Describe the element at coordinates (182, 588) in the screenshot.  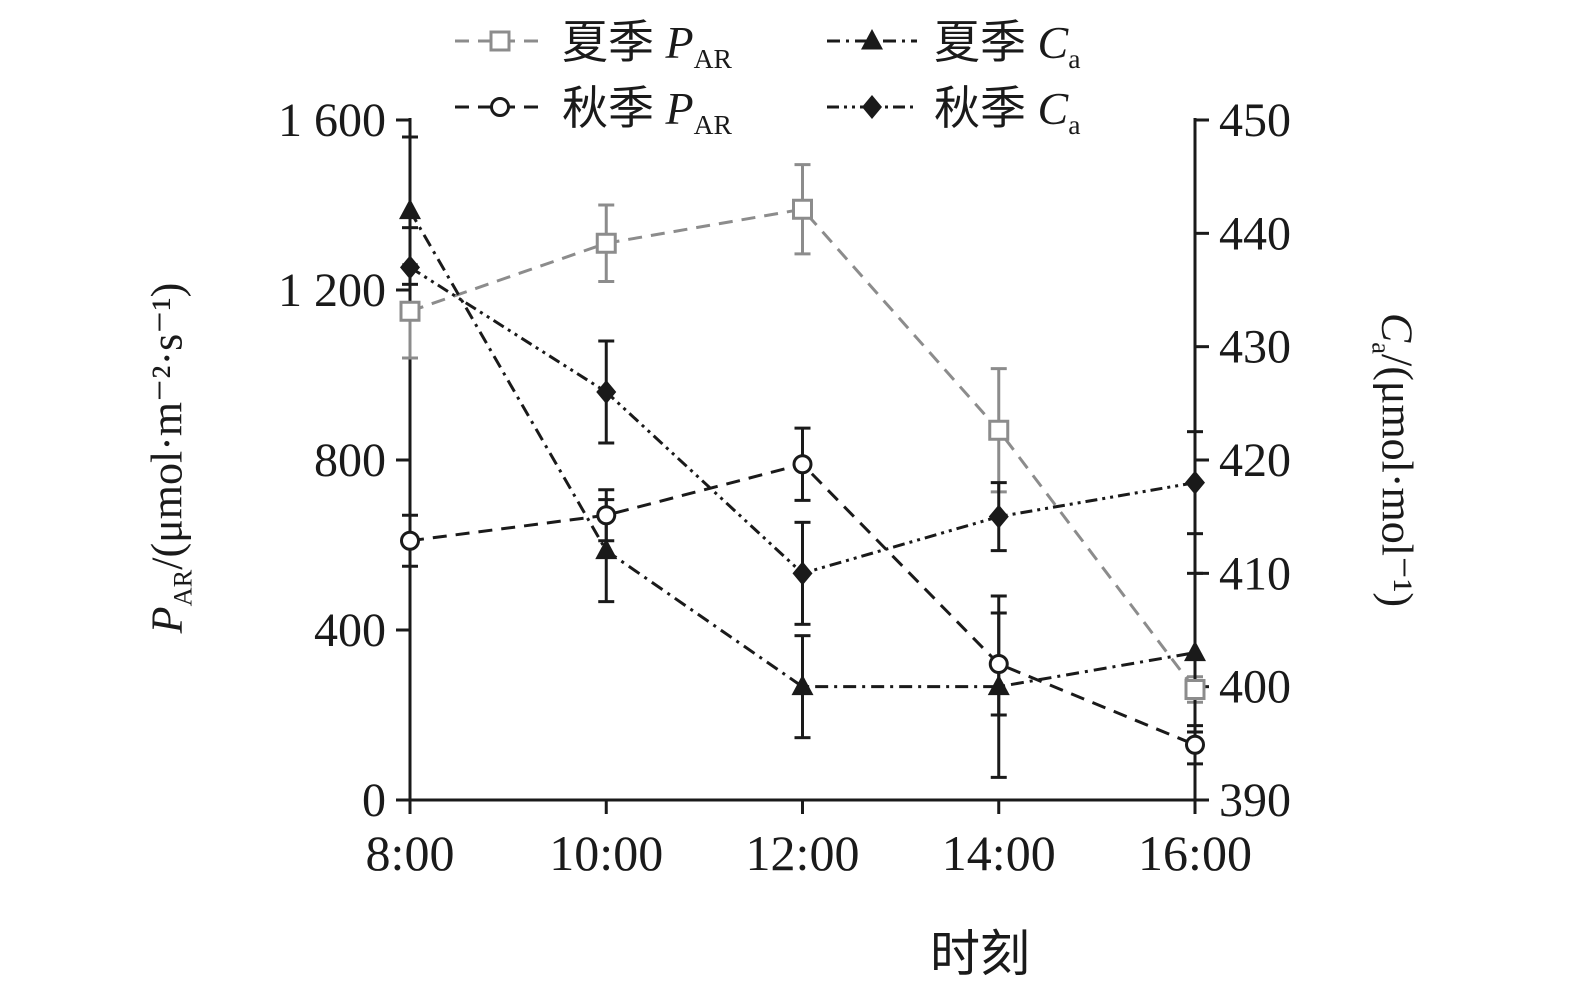
I see `left-axis-subscript: AR` at that location.